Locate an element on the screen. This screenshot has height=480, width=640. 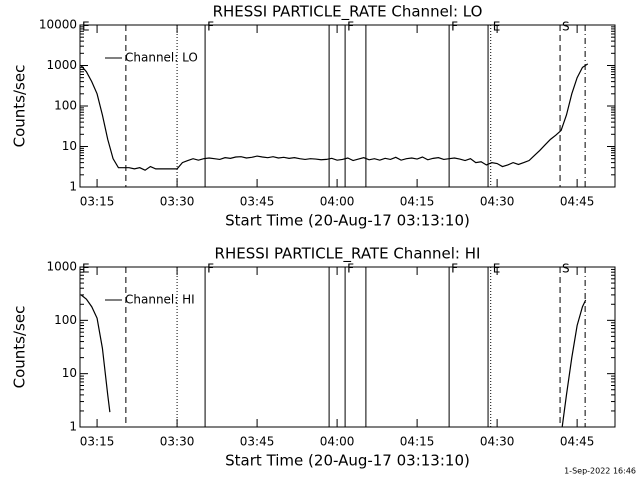
chart-title: RHESSI PARTICLE_RATE Channel: LO is located at coordinates (348, 12).